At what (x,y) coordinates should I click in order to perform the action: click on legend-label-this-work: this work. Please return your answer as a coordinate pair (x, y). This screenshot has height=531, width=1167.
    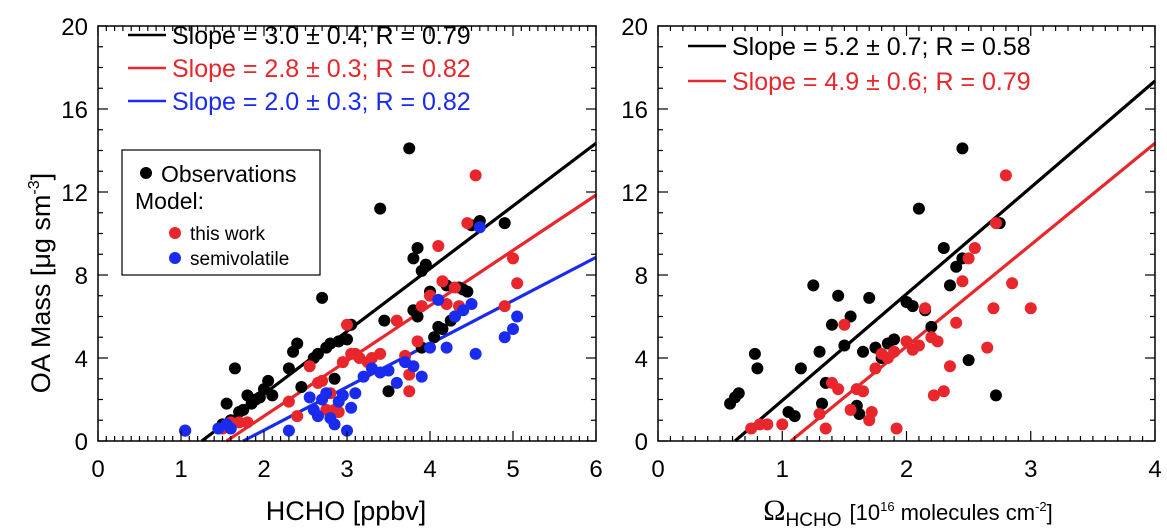
    Looking at the image, I should click on (227, 234).